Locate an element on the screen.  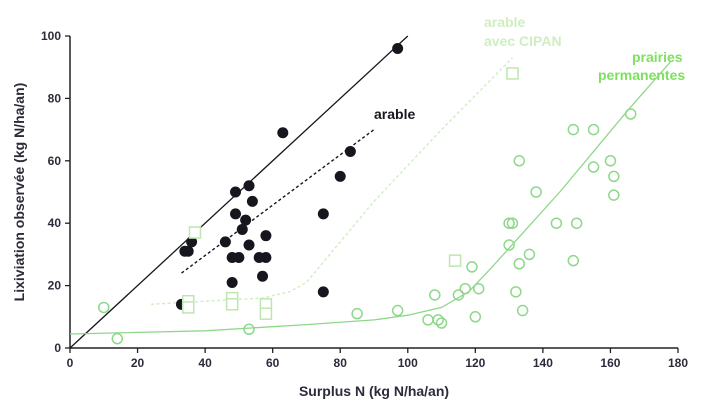
y-tick-label: 60 is located at coordinates (55, 161).